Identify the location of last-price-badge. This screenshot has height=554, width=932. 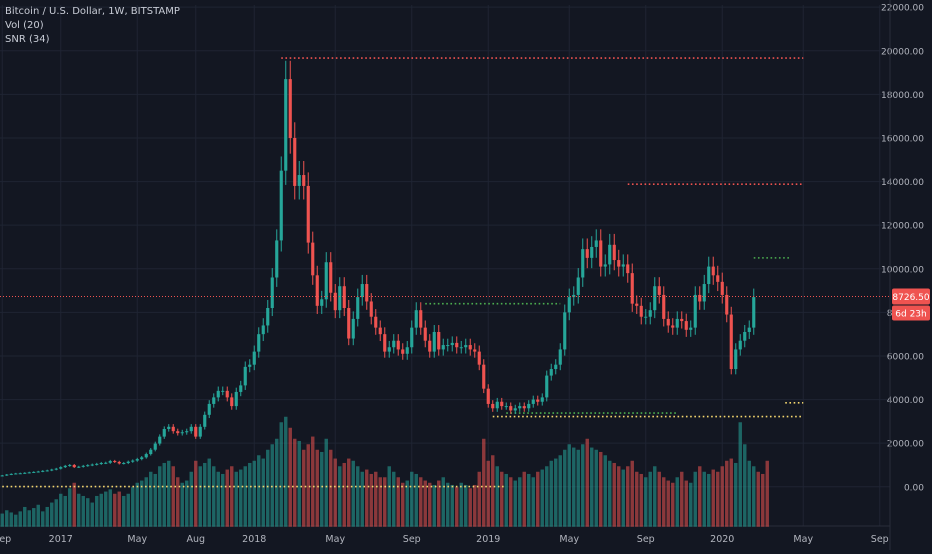
(911, 296).